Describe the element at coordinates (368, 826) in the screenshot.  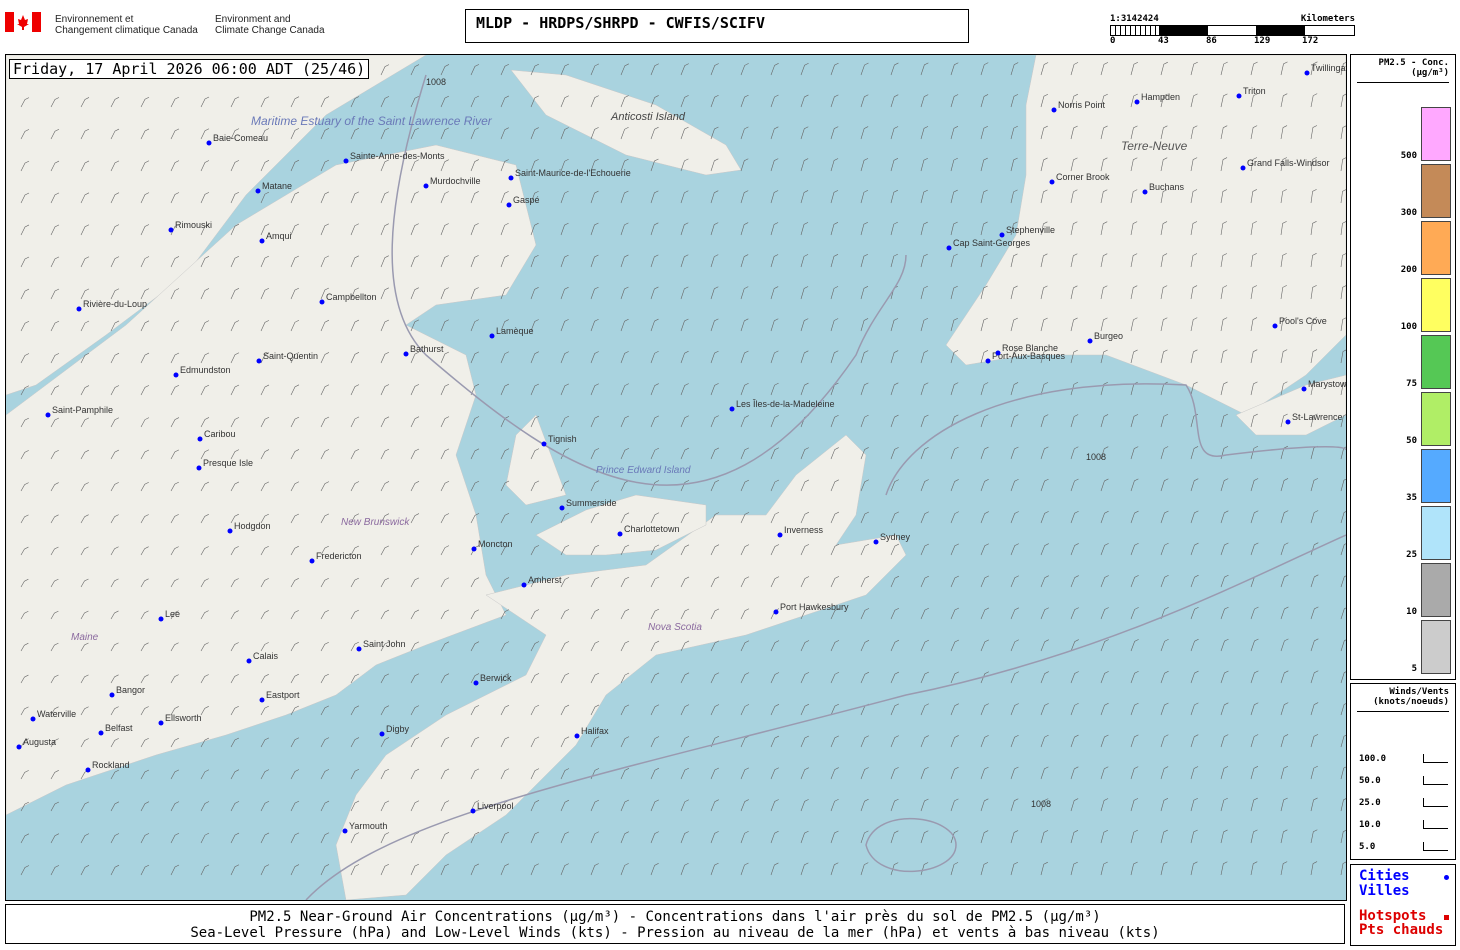
I see `city-label: Yarmouth` at that location.